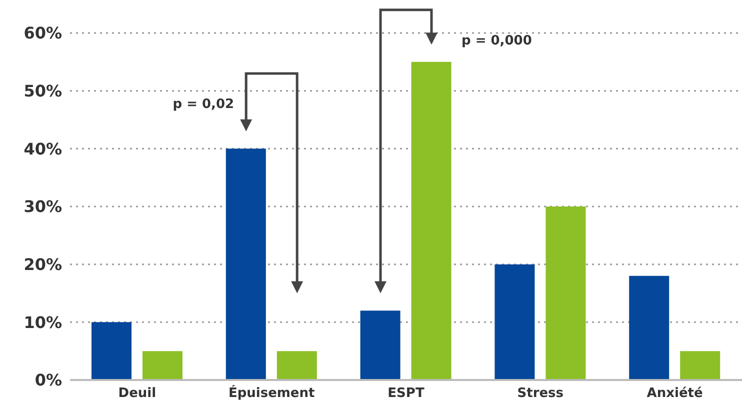  I want to click on y-tick-label: 20%, so click(43, 264).